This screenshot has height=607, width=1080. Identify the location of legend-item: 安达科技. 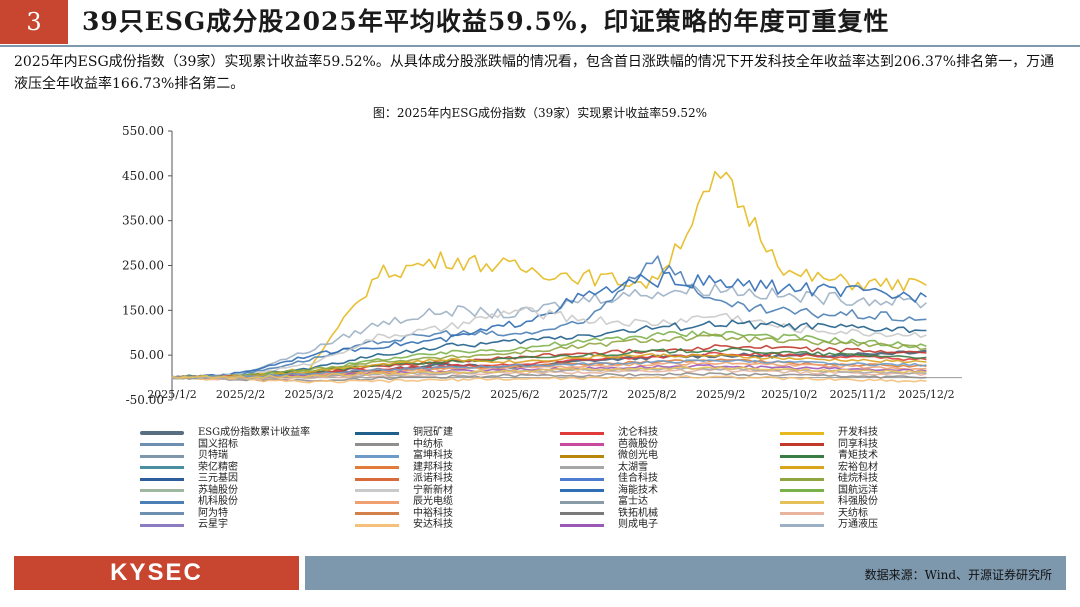
(404, 525).